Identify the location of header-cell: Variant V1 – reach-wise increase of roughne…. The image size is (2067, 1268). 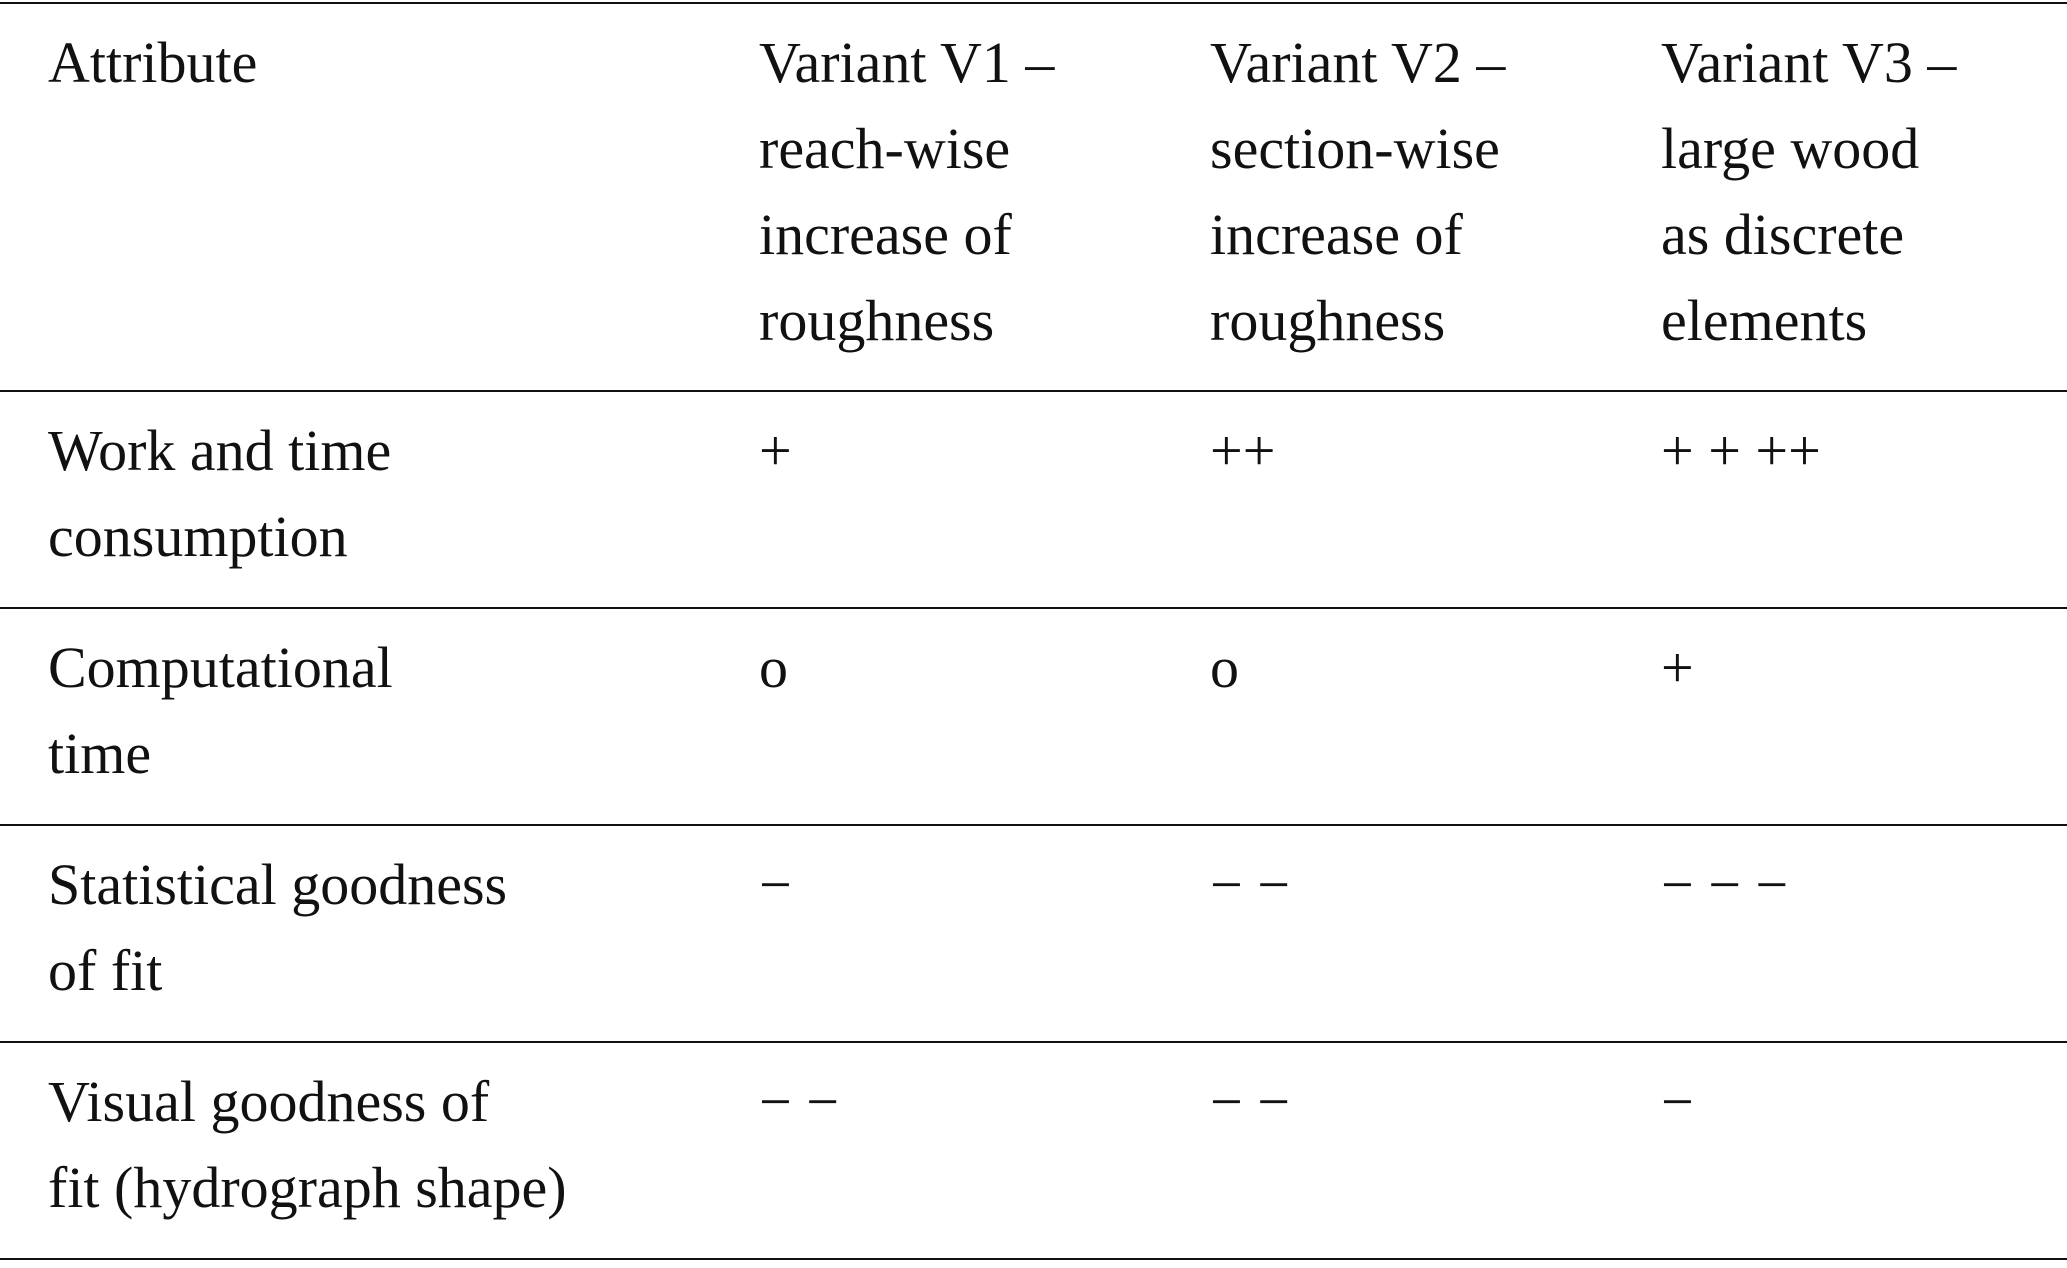
(984, 197).